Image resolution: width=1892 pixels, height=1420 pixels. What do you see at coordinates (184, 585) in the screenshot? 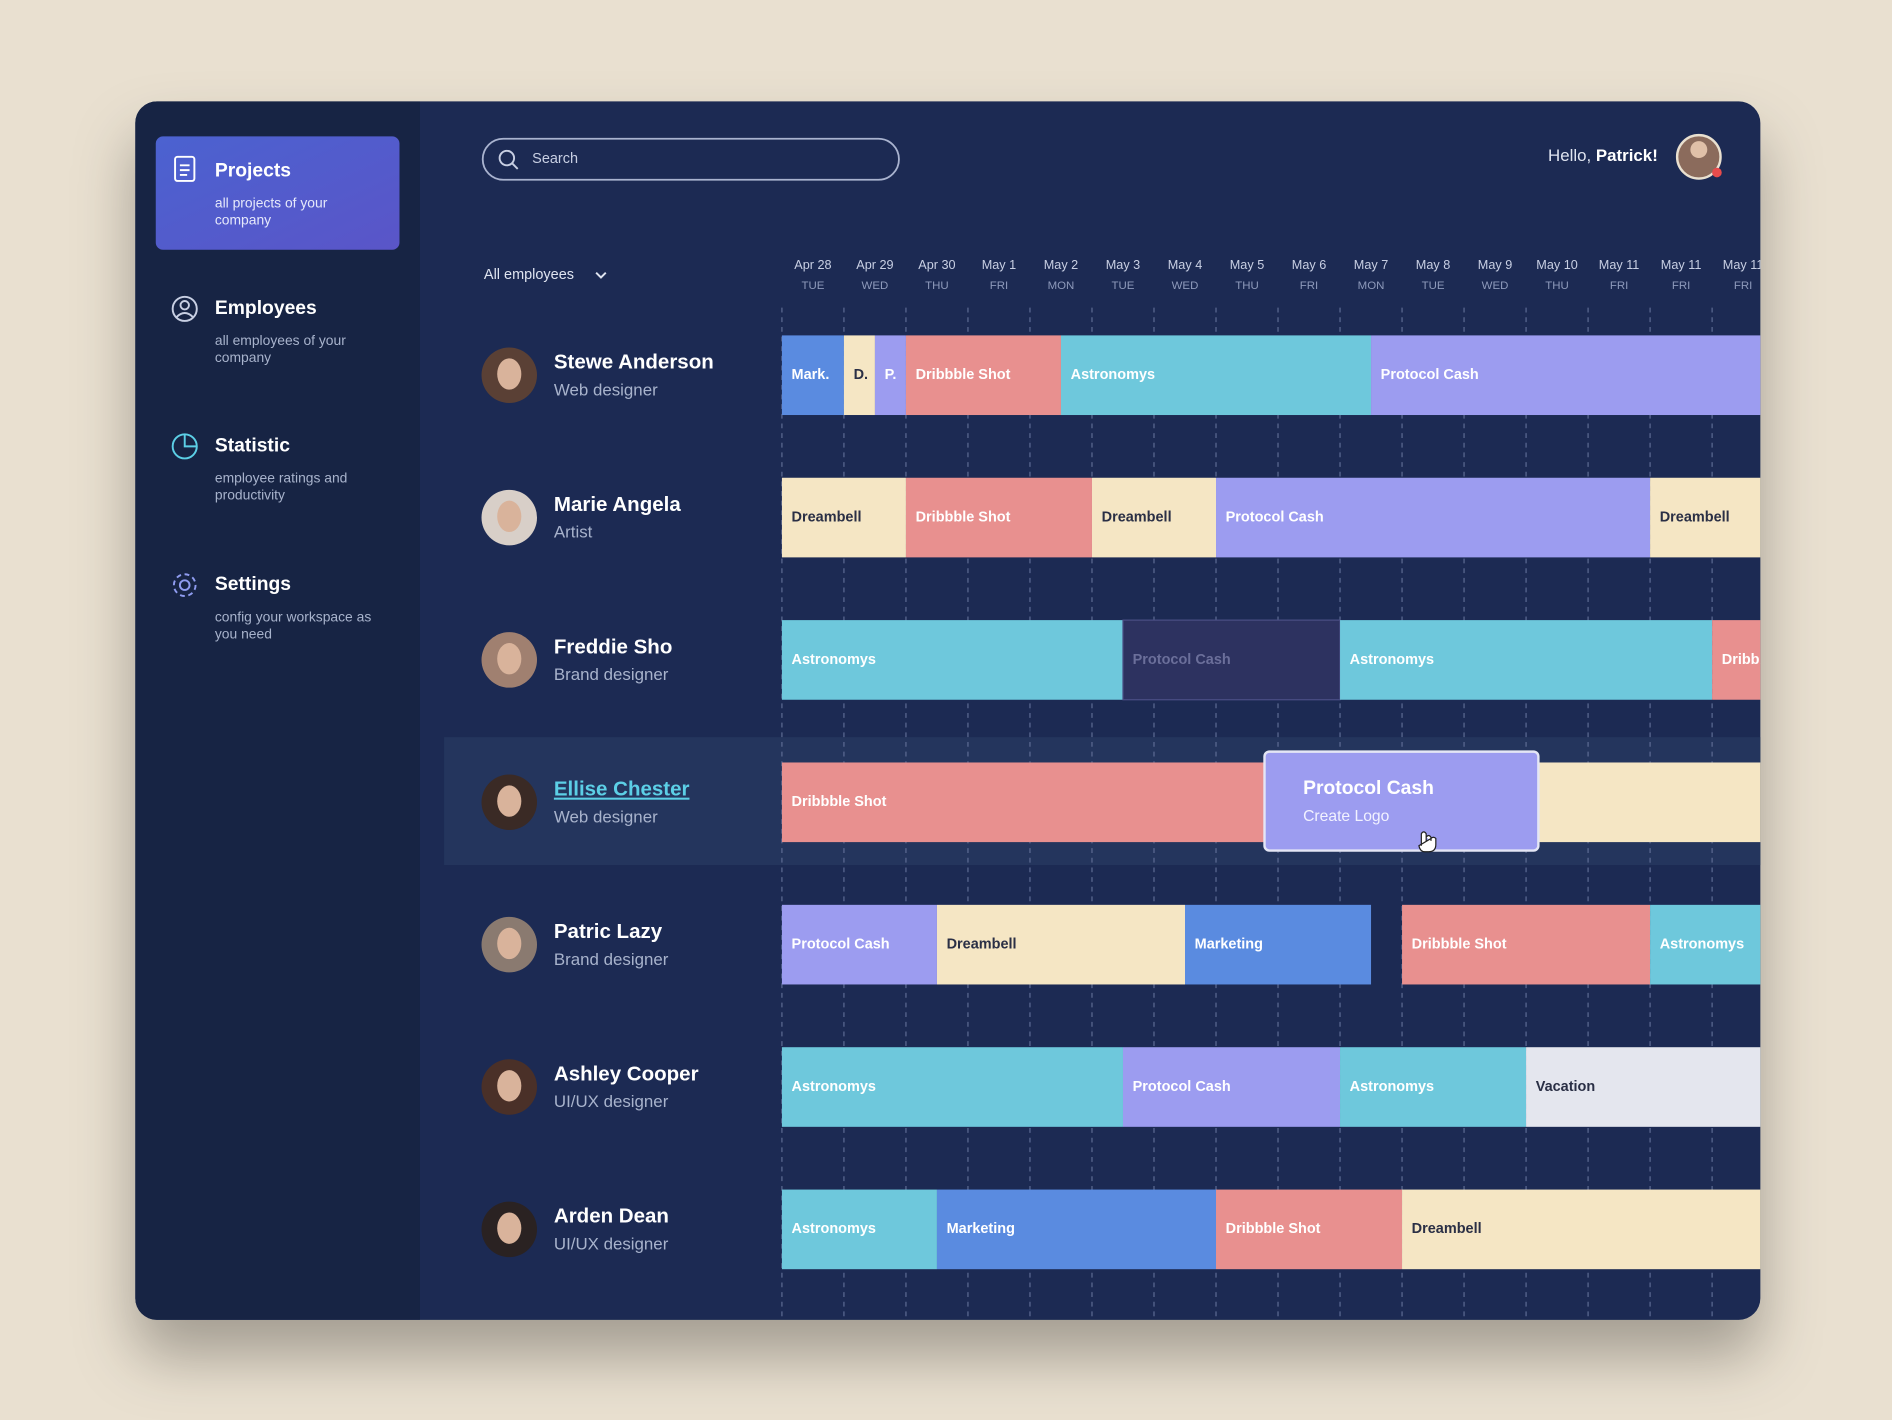
I see `settings-icon` at bounding box center [184, 585].